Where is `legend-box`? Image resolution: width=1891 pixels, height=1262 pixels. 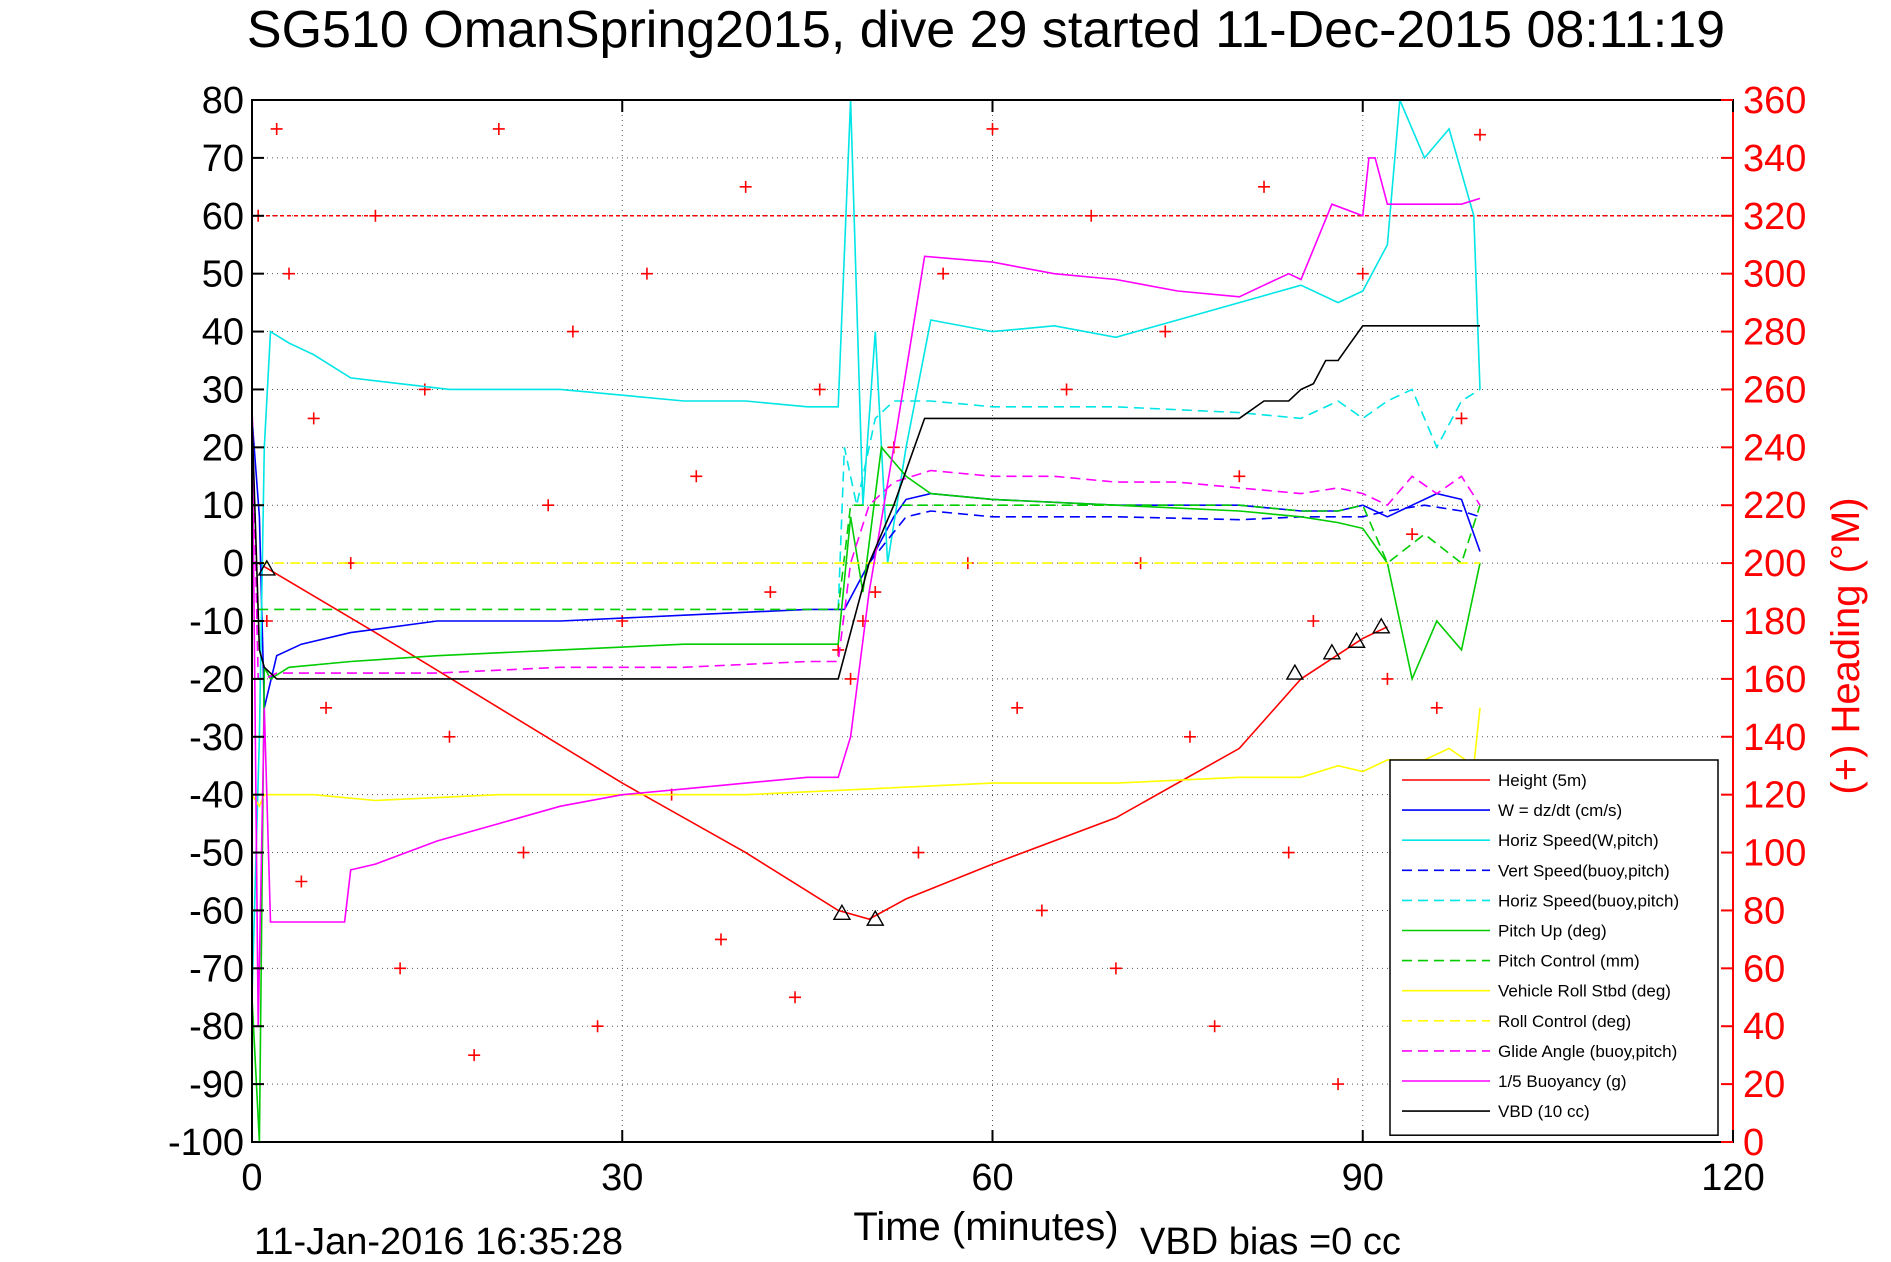 legend-box is located at coordinates (1554, 947).